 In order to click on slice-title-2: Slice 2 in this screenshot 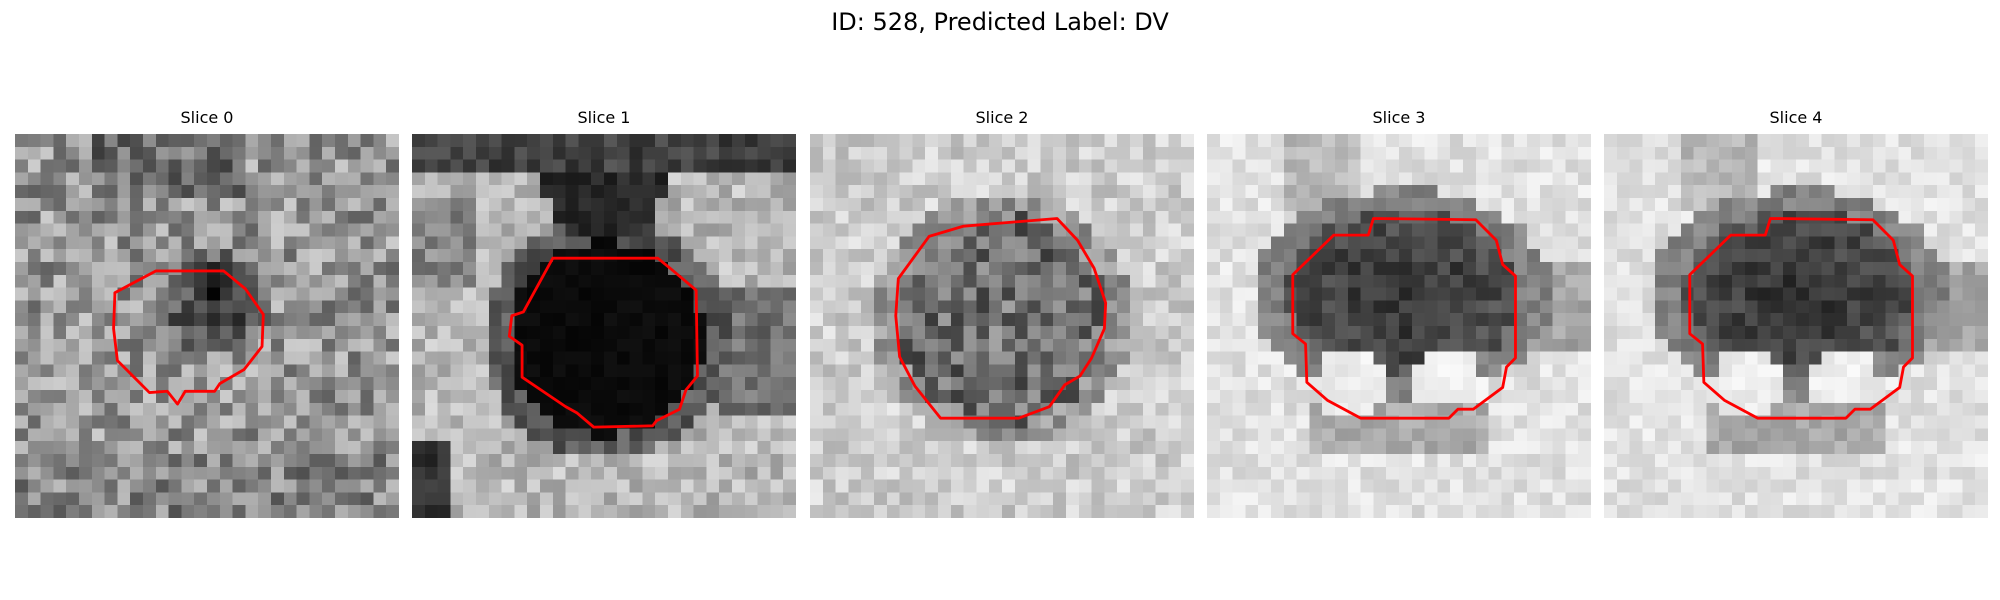, I will do `click(1002, 117)`.